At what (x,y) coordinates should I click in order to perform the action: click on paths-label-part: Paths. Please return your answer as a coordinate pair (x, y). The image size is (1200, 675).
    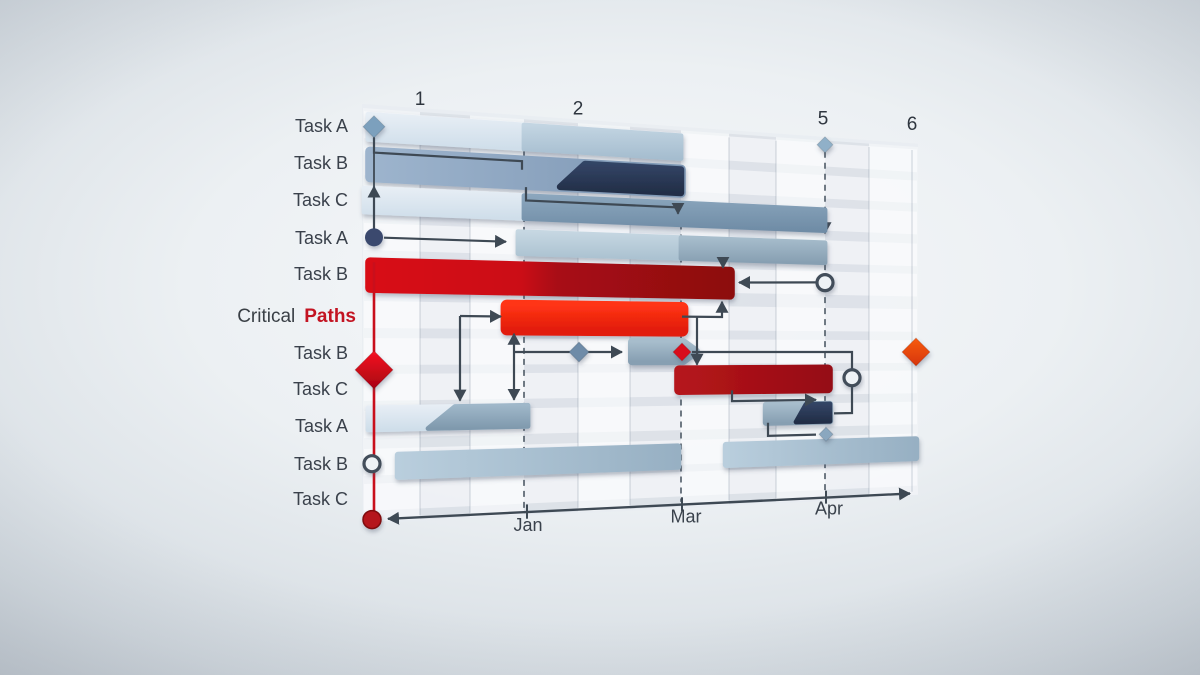
    Looking at the image, I should click on (330, 316).